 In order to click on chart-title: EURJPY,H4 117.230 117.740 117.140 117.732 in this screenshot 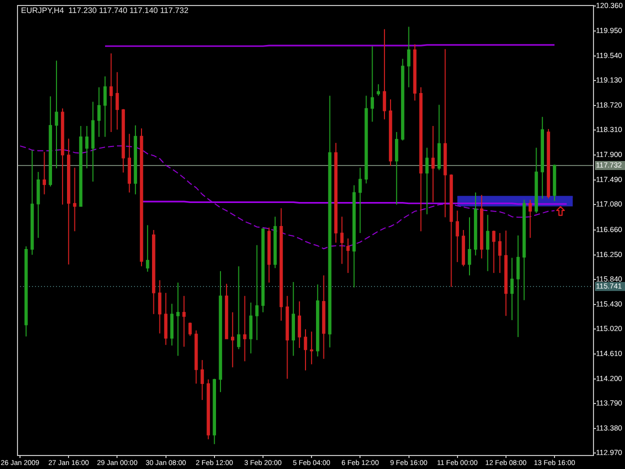, I will do `click(105, 11)`.